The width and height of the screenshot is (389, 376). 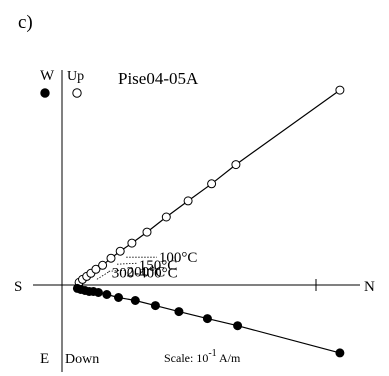 I want to click on axis-label-west: W, so click(x=47, y=76).